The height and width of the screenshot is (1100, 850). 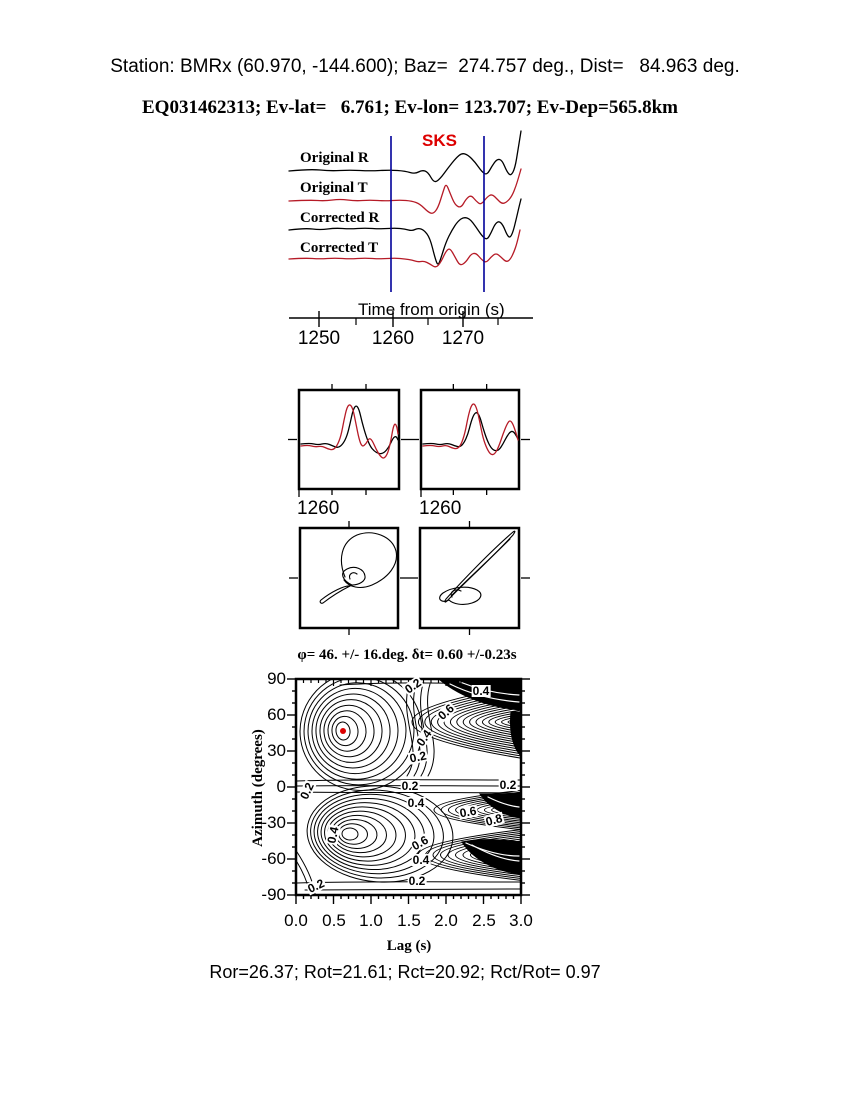 What do you see at coordinates (318, 508) in the screenshot?
I see `zoom-left-tick: 1260` at bounding box center [318, 508].